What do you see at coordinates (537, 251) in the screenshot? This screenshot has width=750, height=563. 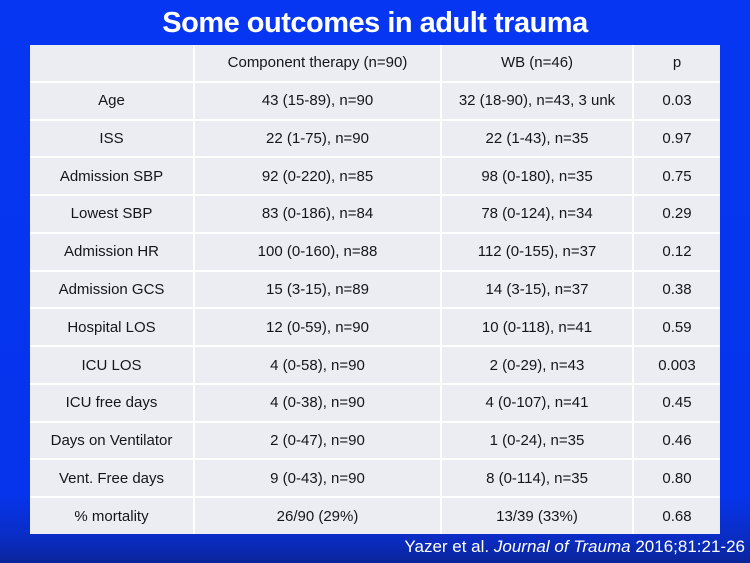 I see `cell-wb: 112 (0-155), n=37` at bounding box center [537, 251].